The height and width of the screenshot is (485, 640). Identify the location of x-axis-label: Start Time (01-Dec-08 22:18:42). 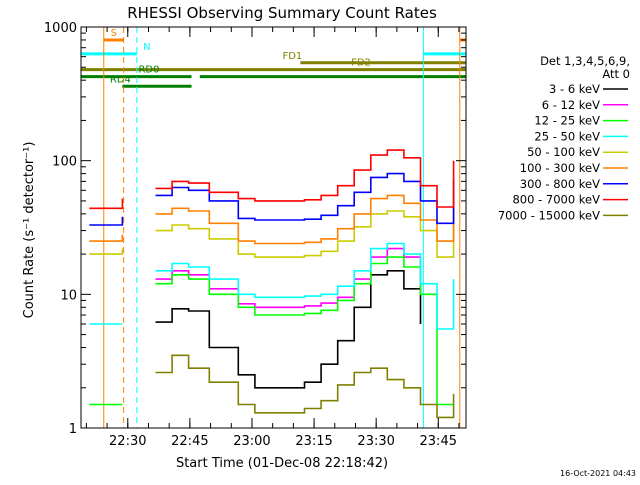
(282, 463).